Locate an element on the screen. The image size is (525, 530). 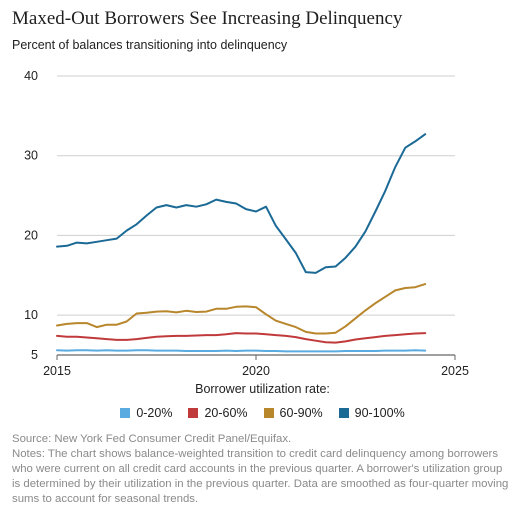
legend-label: 20-60% is located at coordinates (226, 412).